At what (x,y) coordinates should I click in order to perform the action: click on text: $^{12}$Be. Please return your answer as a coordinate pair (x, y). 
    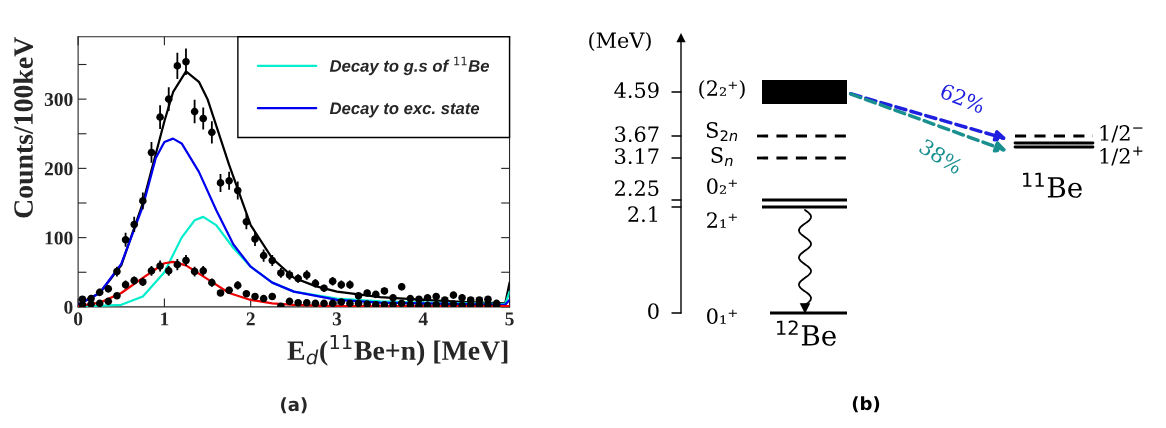
    Looking at the image, I should click on (806, 333).